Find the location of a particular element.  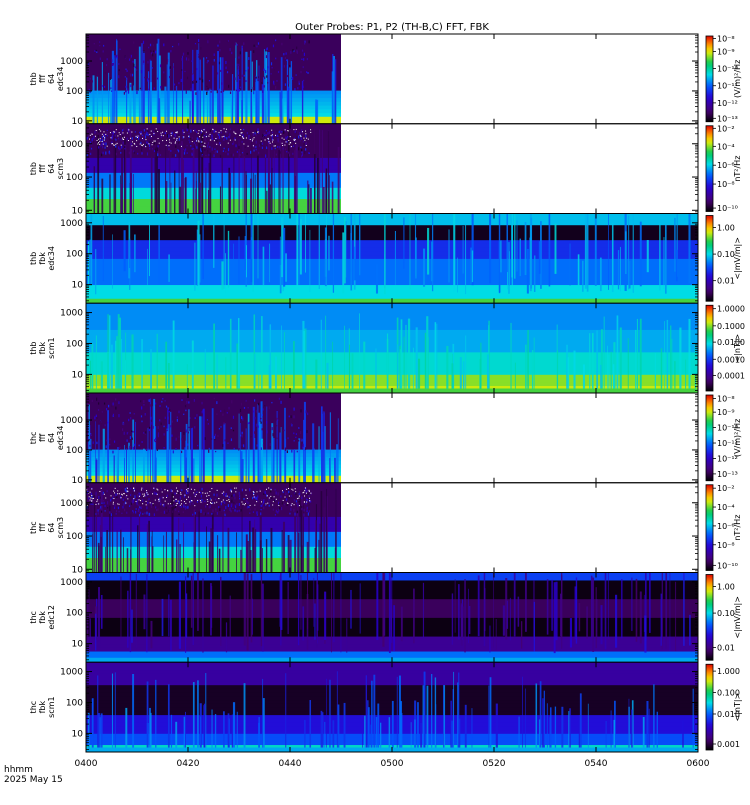

y-tick-label: 10 is located at coordinates (78, 211).